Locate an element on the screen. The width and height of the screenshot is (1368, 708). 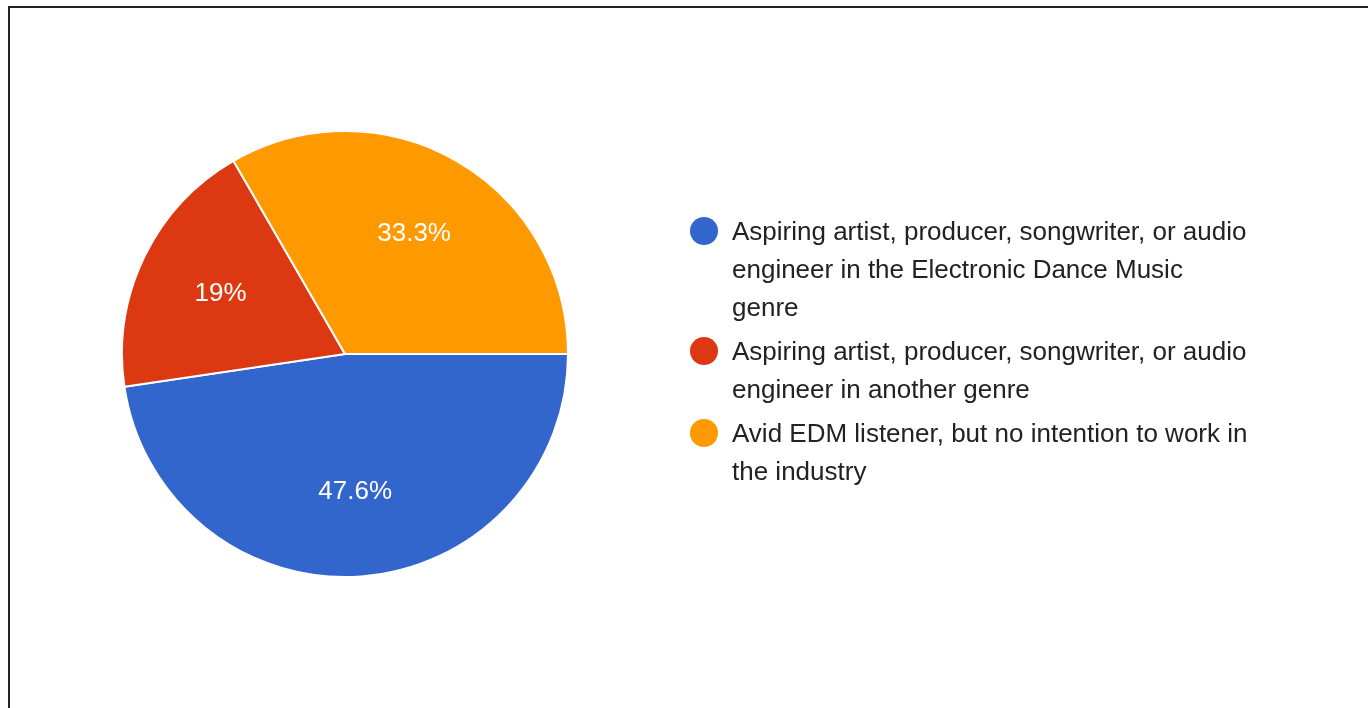
legend-label: Aspiring artist, producer, songwriter, or audio engineer in the Electronic Dance Music genre is located at coordinates (990, 269).